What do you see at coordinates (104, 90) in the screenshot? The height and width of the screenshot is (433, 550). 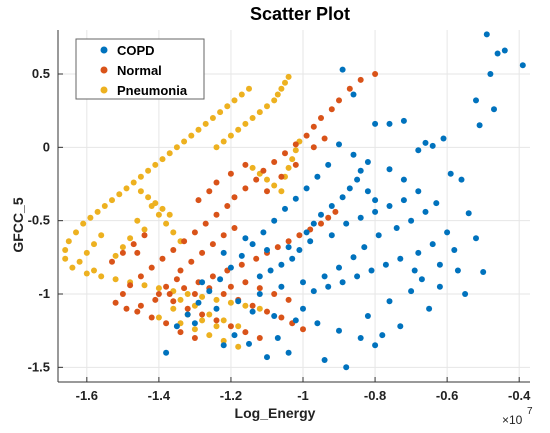 I see `legend-marker-pneumonia` at bounding box center [104, 90].